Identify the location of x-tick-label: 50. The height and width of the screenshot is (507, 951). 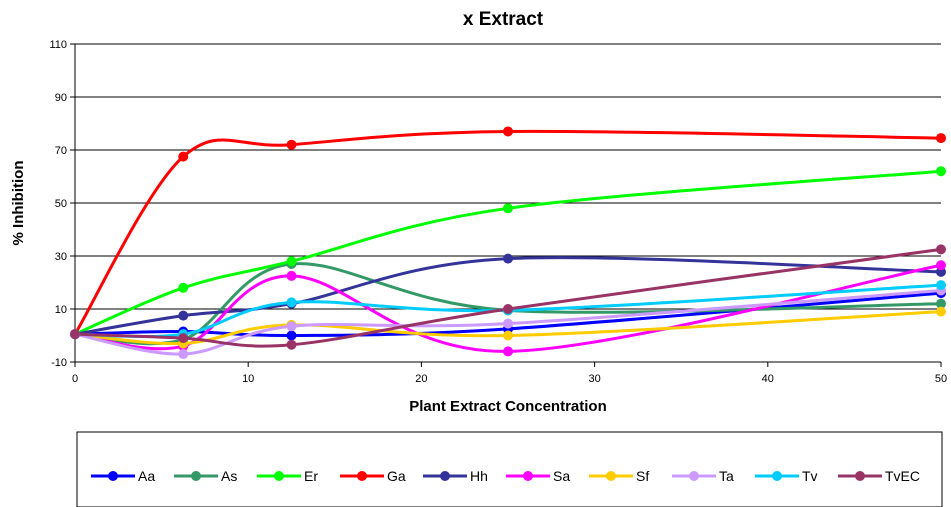
(941, 379).